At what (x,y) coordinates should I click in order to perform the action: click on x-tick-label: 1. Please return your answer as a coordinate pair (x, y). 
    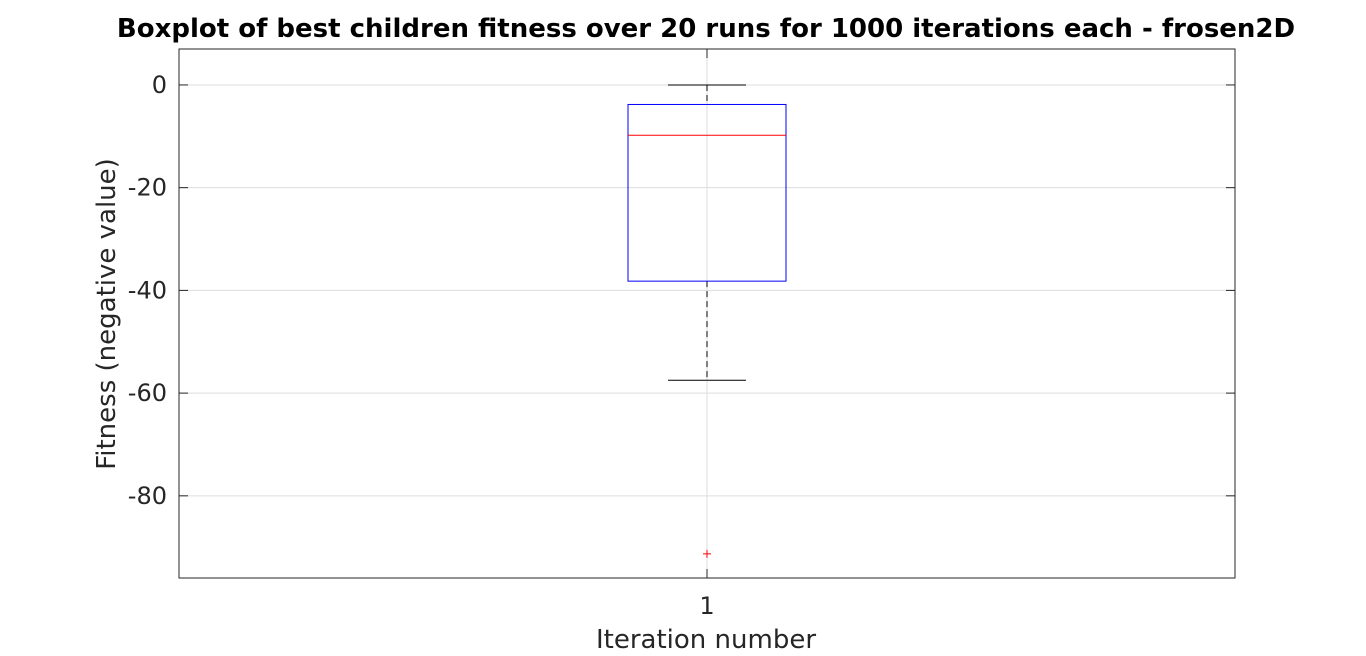
    Looking at the image, I should click on (706, 606).